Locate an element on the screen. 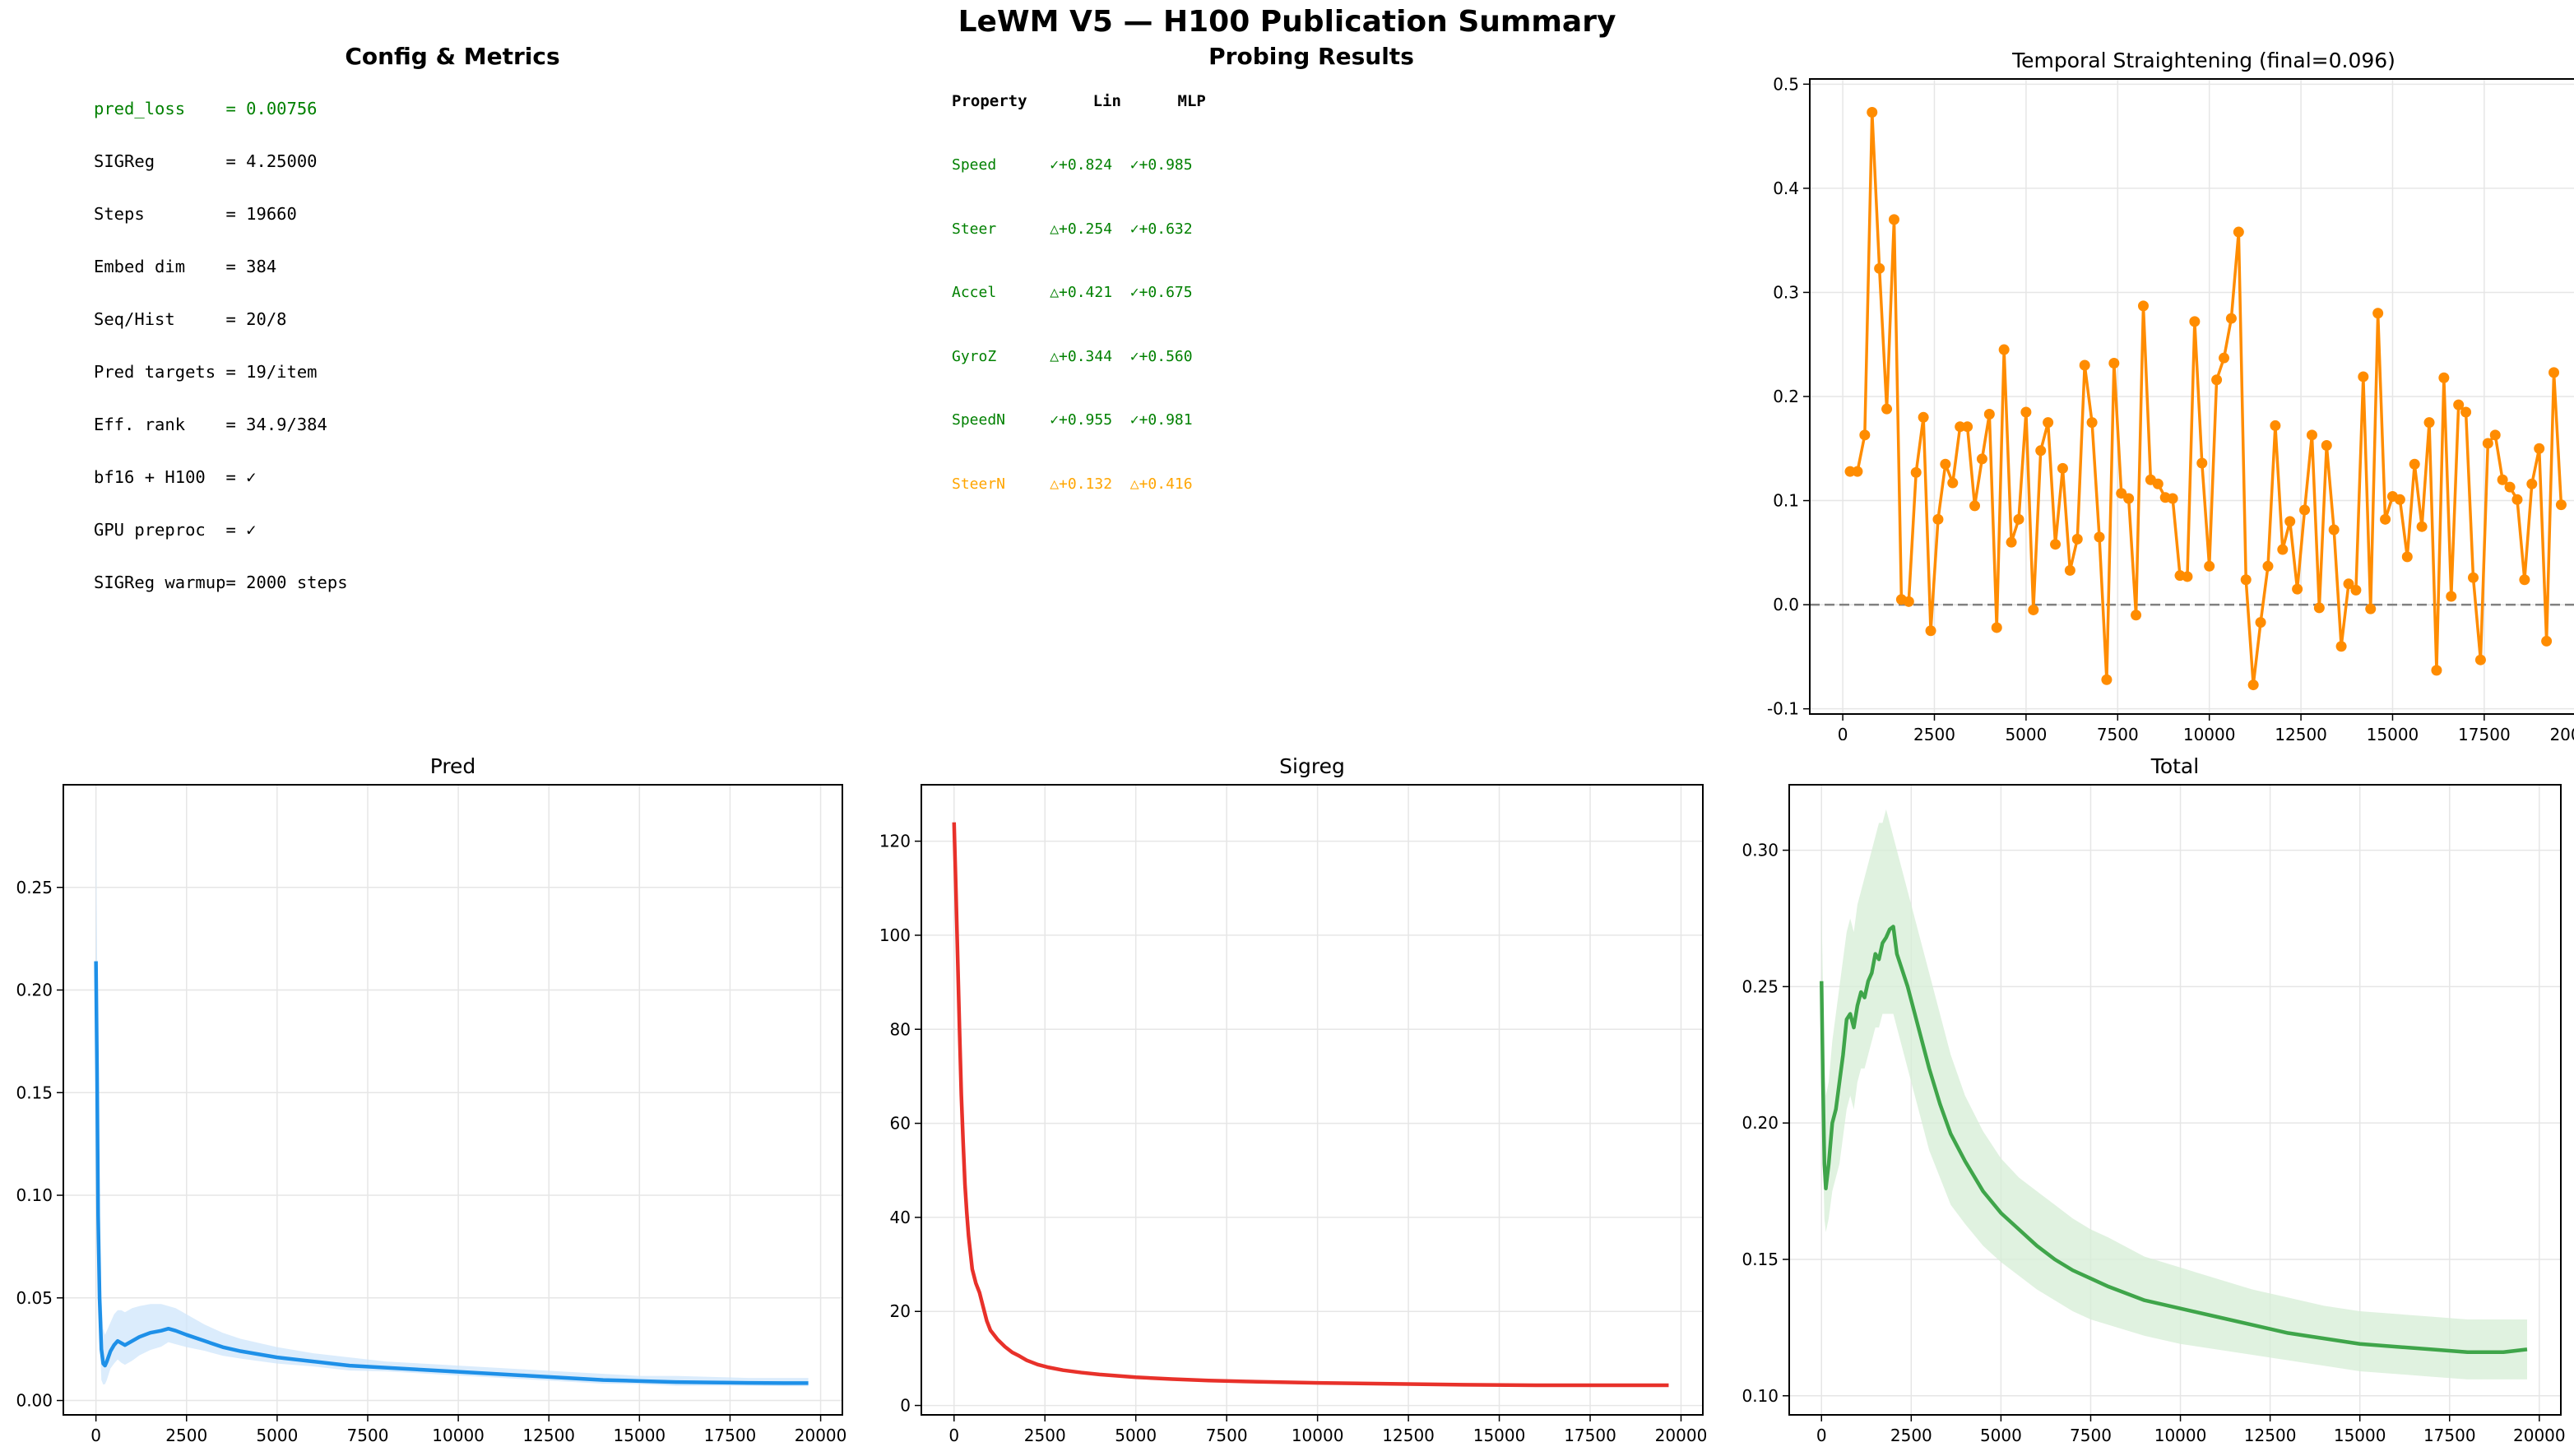  config-line: pred_loss = 0.00756 is located at coordinates (206, 108).